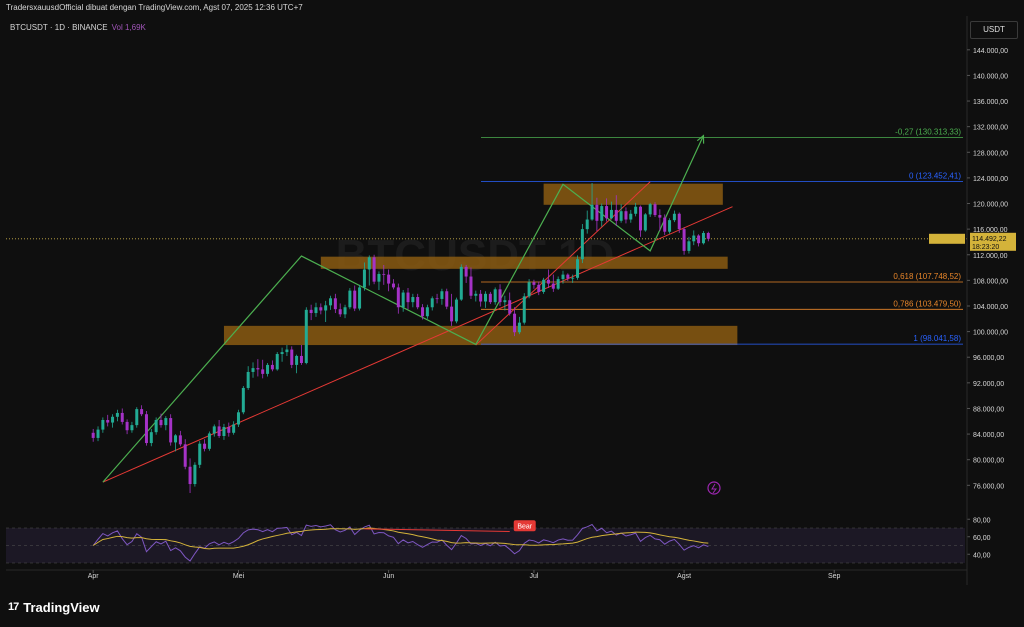 This screenshot has width=1024, height=627. What do you see at coordinates (714, 488) in the screenshot?
I see `flash-alert-icon` at bounding box center [714, 488].